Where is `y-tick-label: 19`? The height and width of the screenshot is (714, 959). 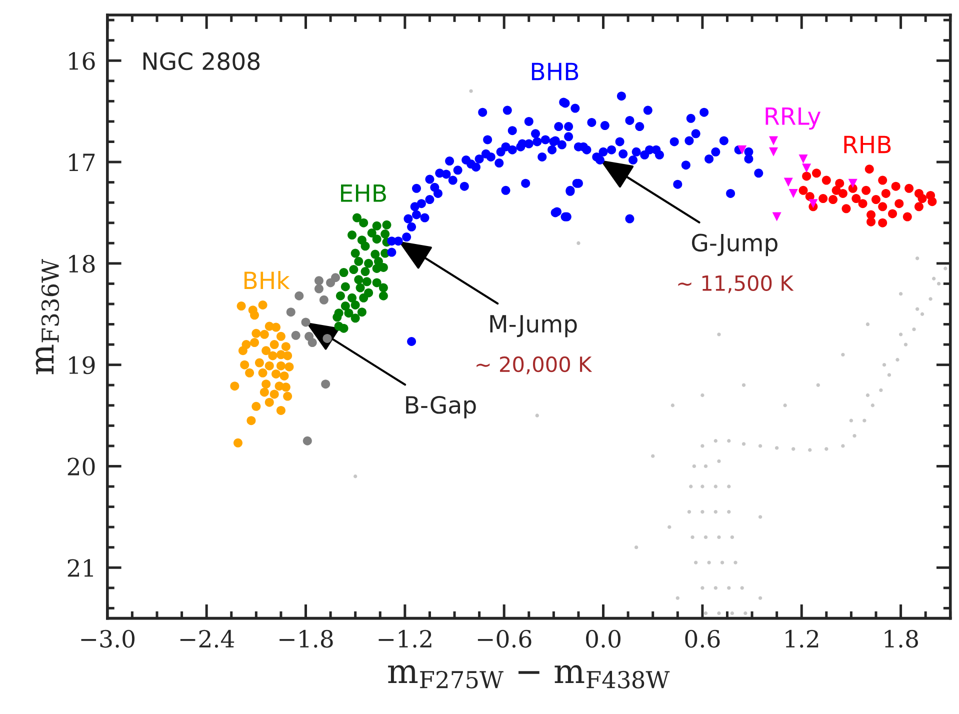
y-tick-label: 19 is located at coordinates (82, 365).